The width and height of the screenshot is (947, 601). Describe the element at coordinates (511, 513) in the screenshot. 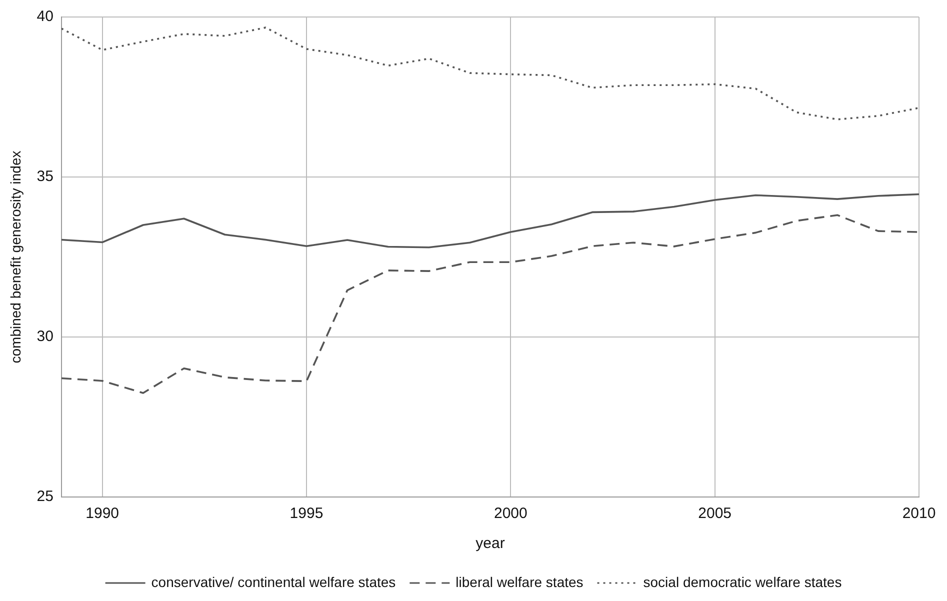

I see `x-tick-label: 2000` at that location.